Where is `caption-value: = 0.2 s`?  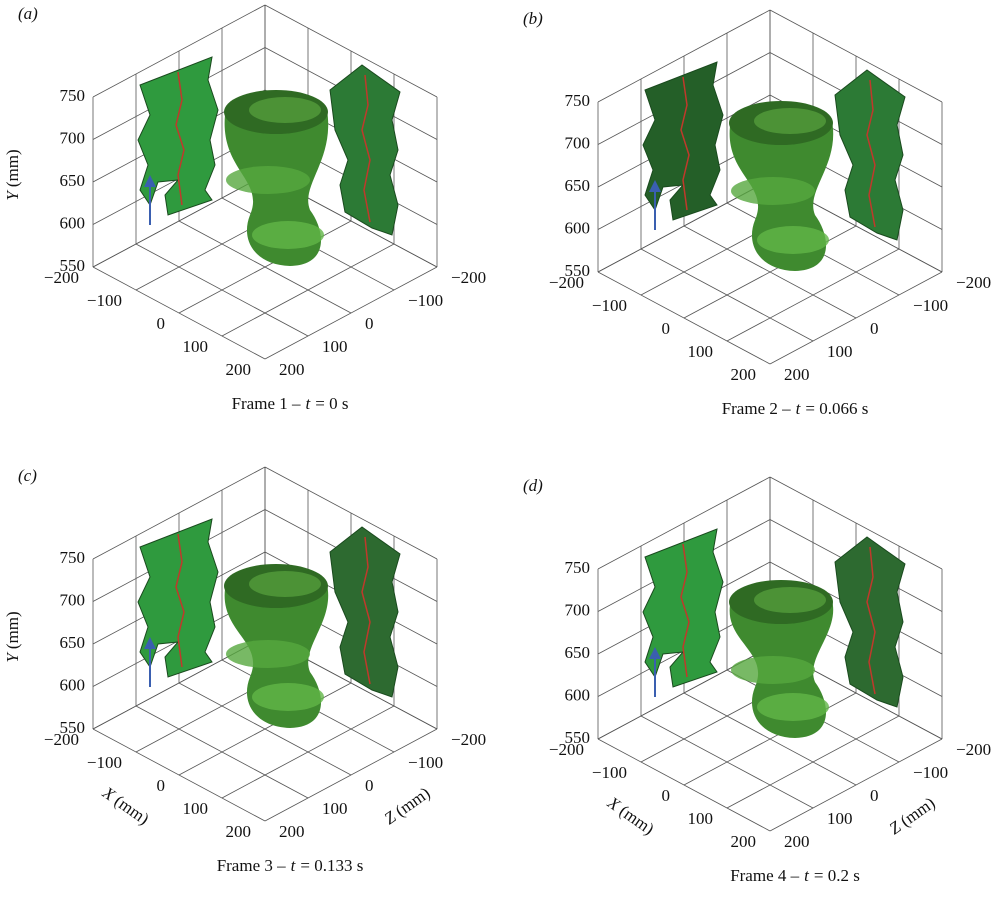
caption-value: = 0.2 s is located at coordinates (837, 875).